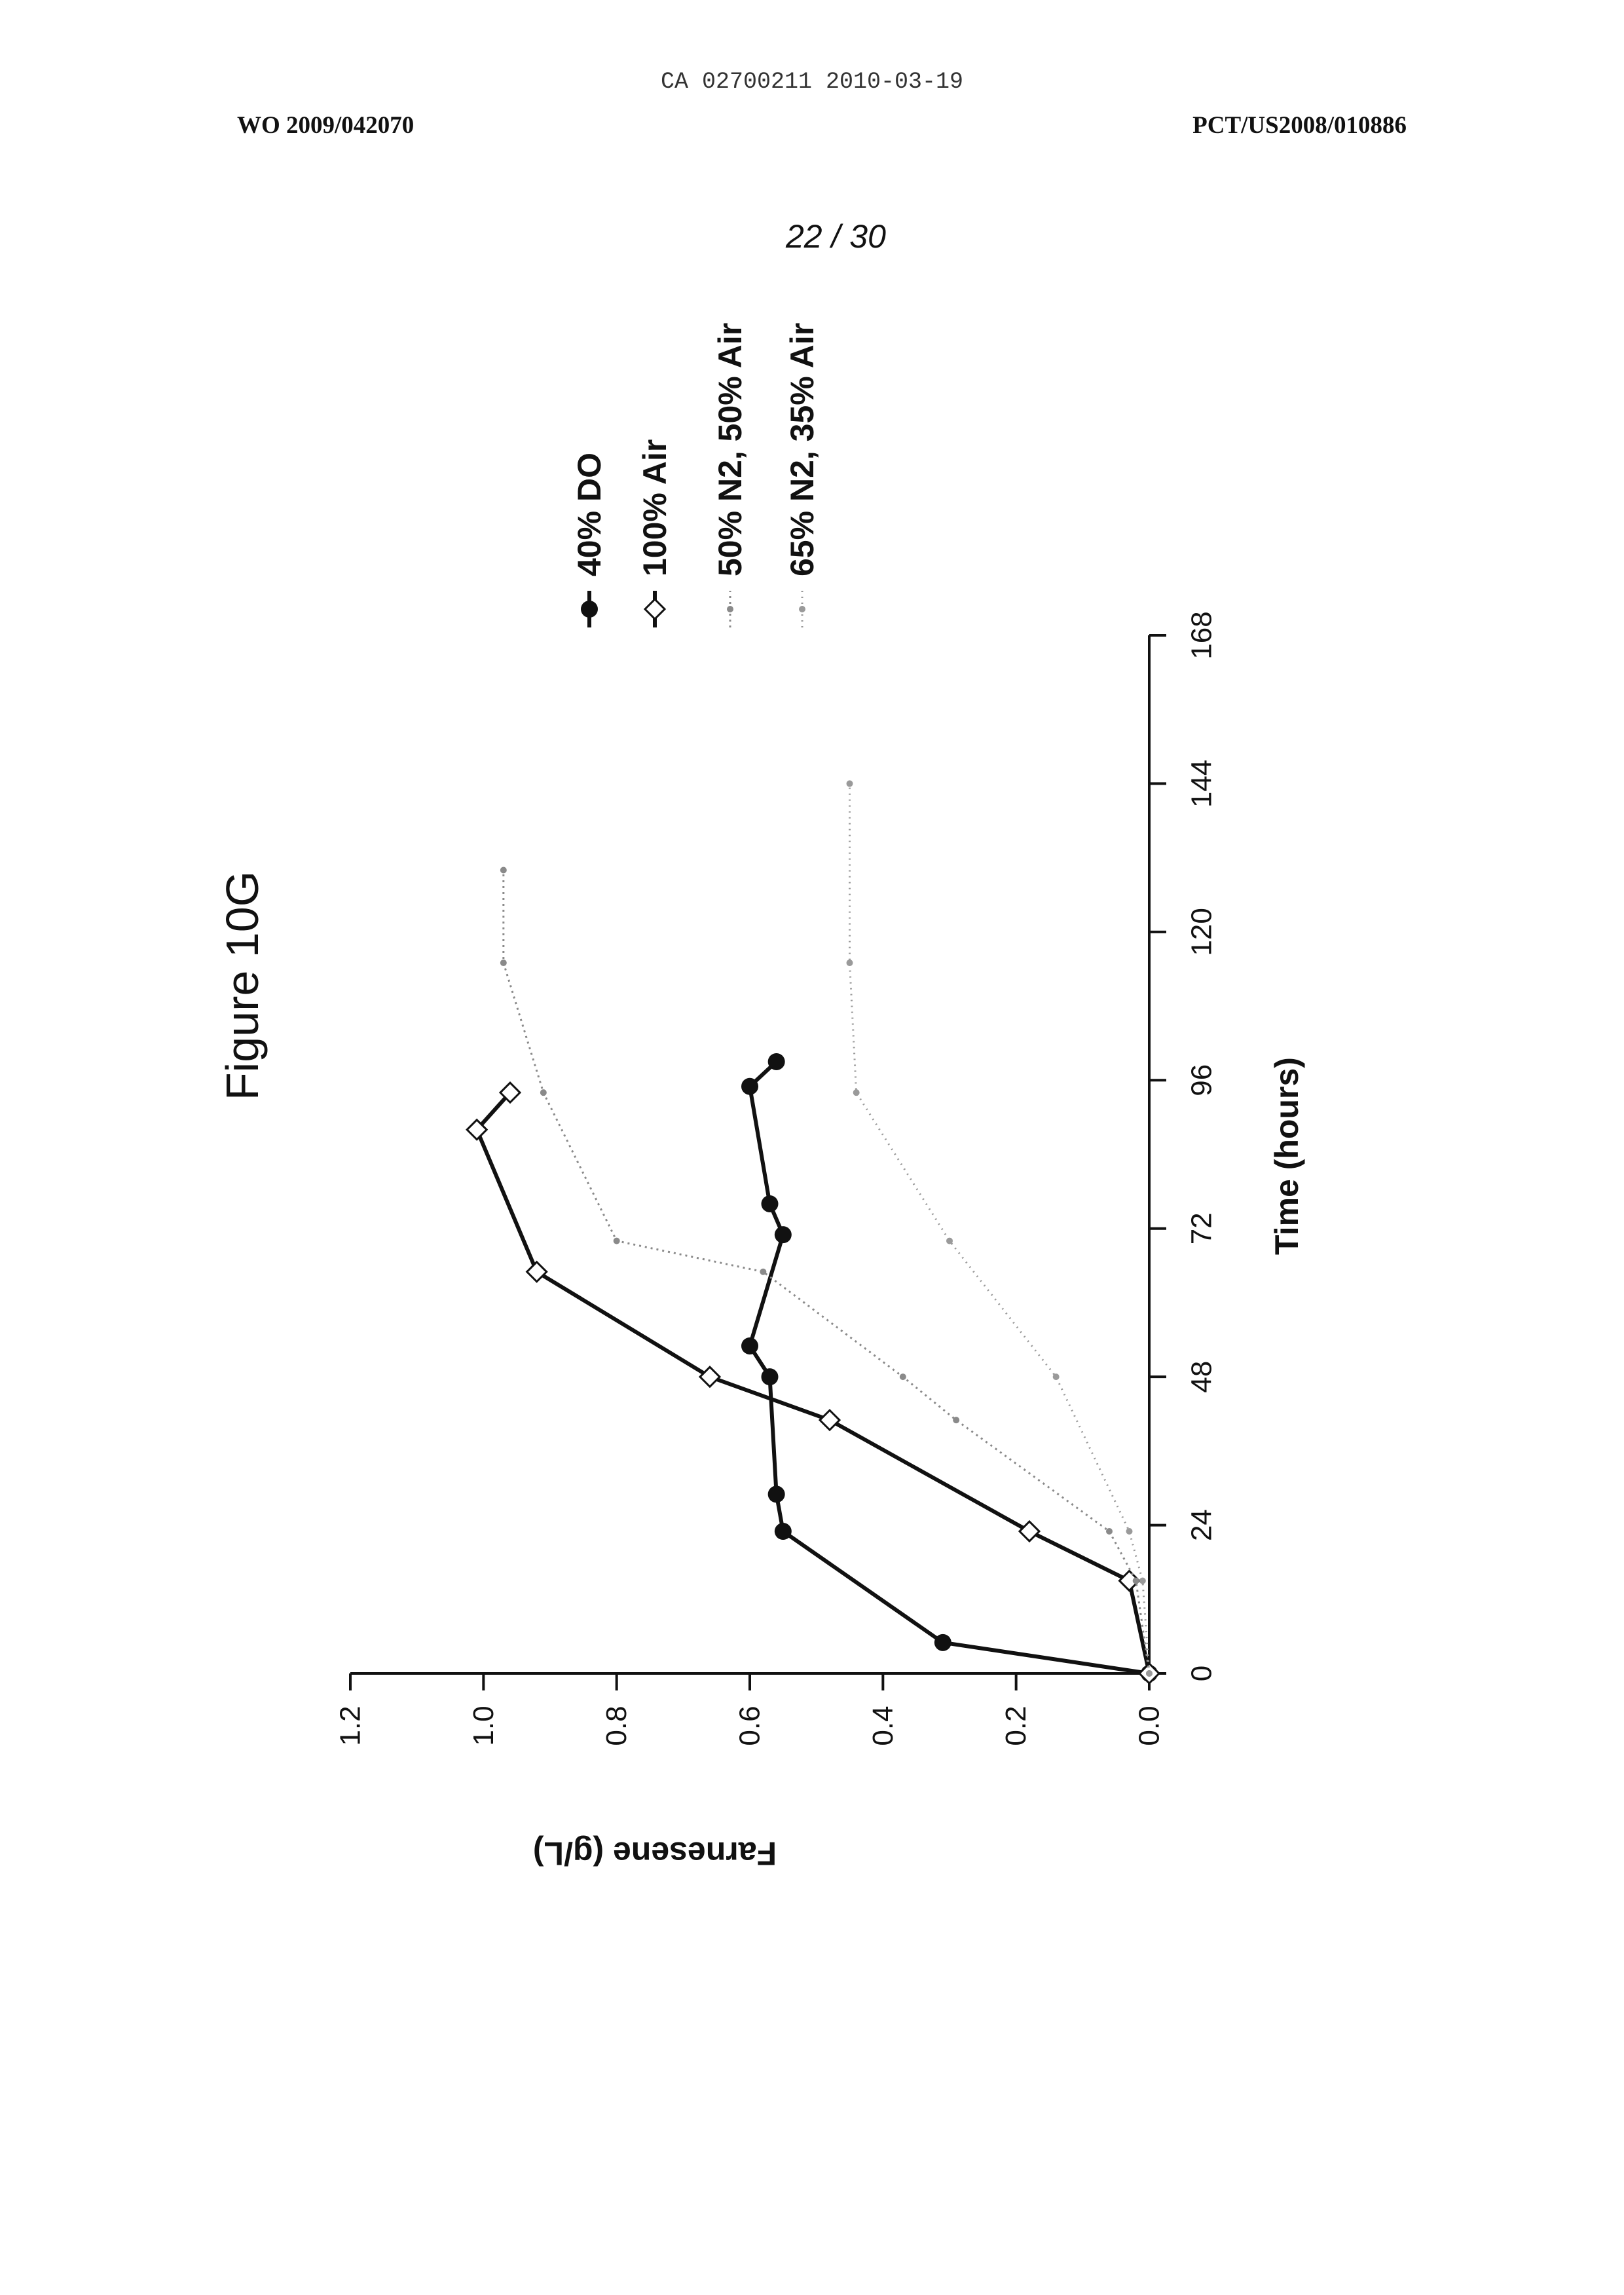  I want to click on figure-title: Figure 10G, so click(242, 985).